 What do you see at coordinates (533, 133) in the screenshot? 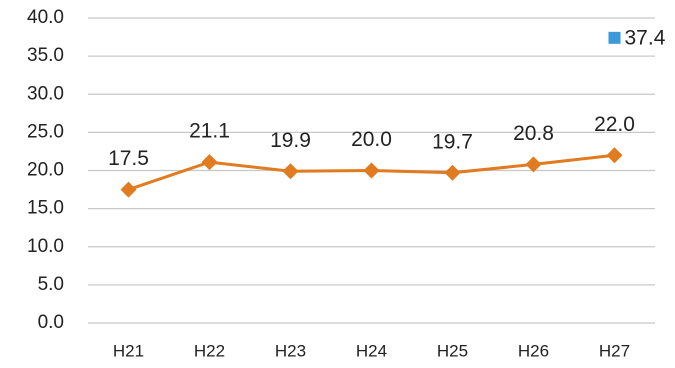
I see `data-label: 20.8` at bounding box center [533, 133].